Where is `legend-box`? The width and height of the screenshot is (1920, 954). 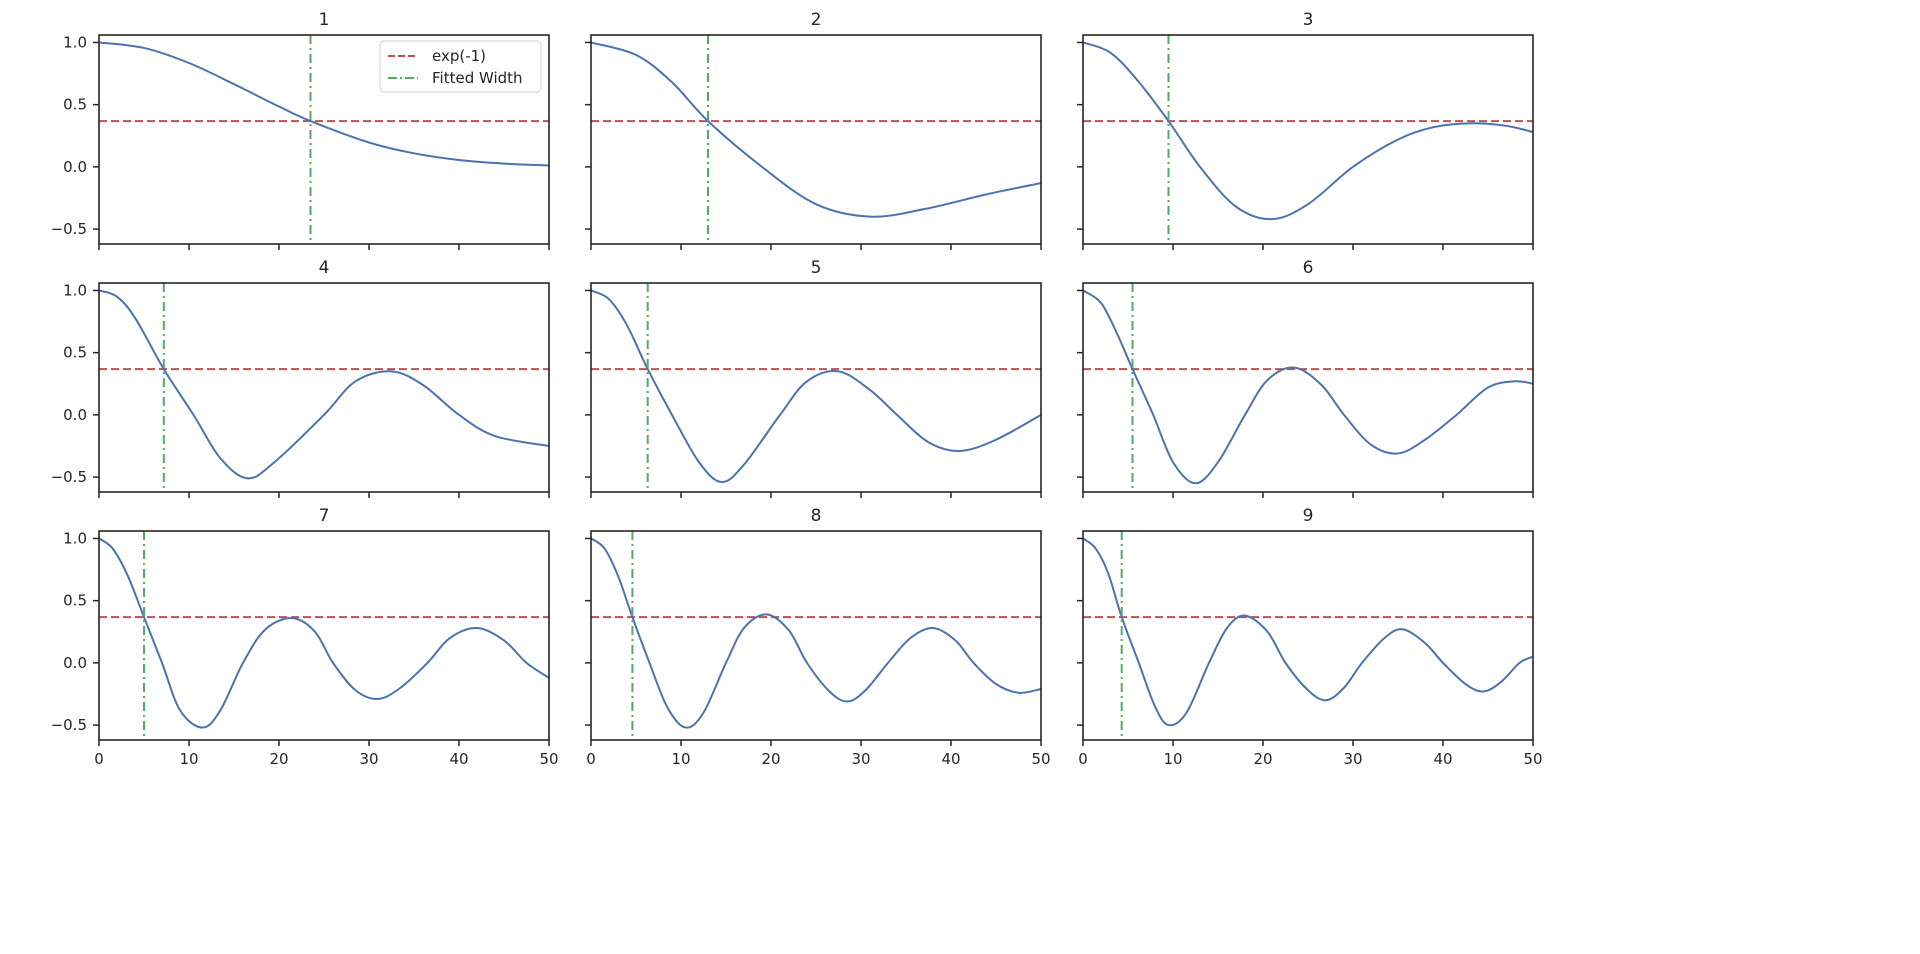
legend-box is located at coordinates (460, 66).